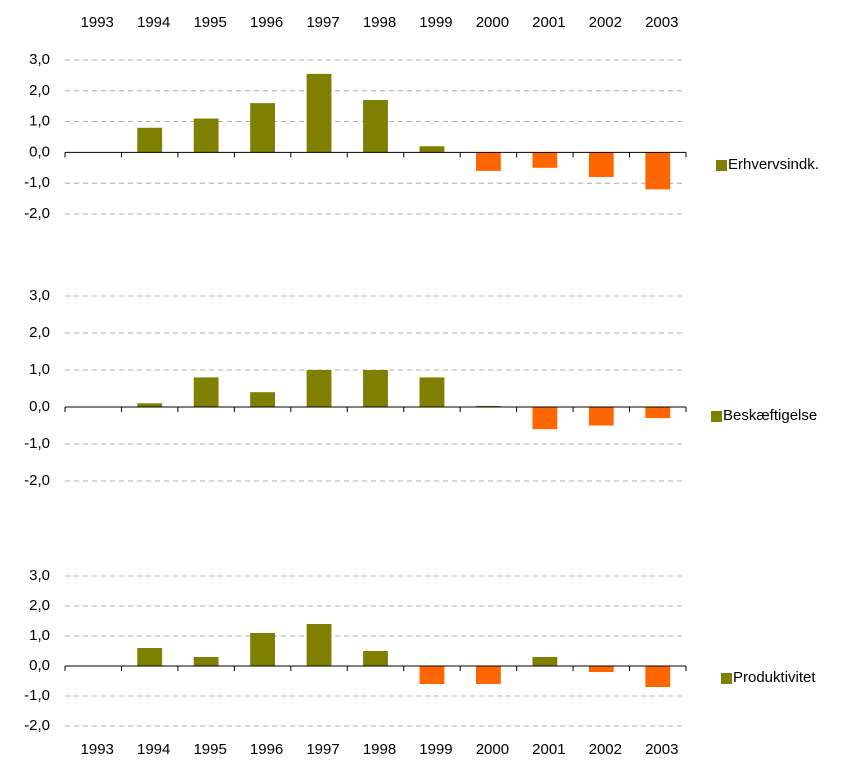 This screenshot has width=858, height=762. Describe the element at coordinates (773, 164) in the screenshot. I see `legend-label: Erhvervsindk.` at that location.